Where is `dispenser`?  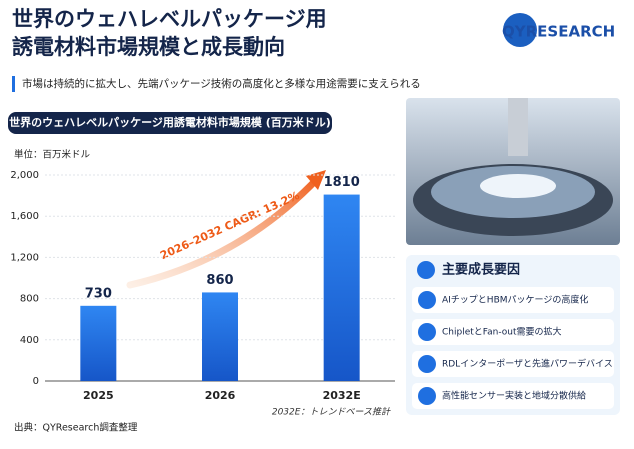 dispenser is located at coordinates (518, 127).